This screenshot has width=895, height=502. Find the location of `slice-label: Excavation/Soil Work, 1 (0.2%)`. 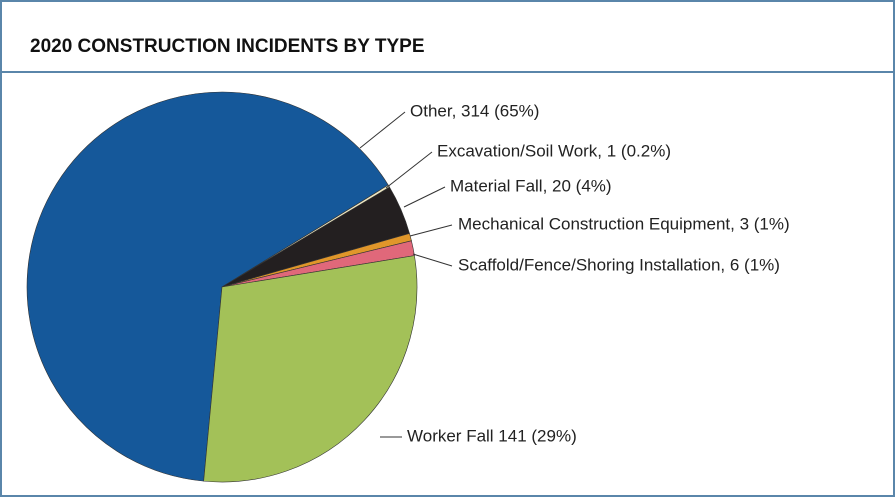

slice-label: Excavation/Soil Work, 1 (0.2%) is located at coordinates (554, 150).